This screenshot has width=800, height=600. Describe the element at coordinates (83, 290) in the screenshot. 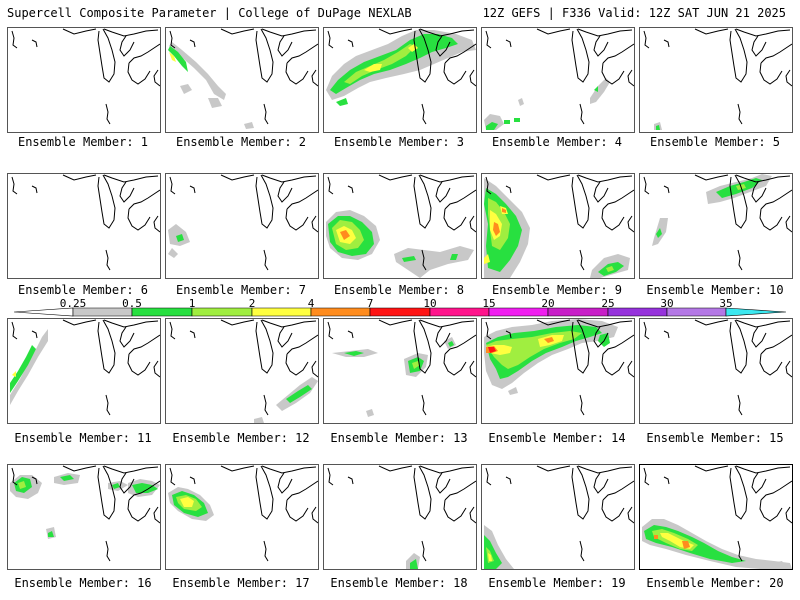

I see `ensemble-member-label: Ensemble Member: 6` at that location.